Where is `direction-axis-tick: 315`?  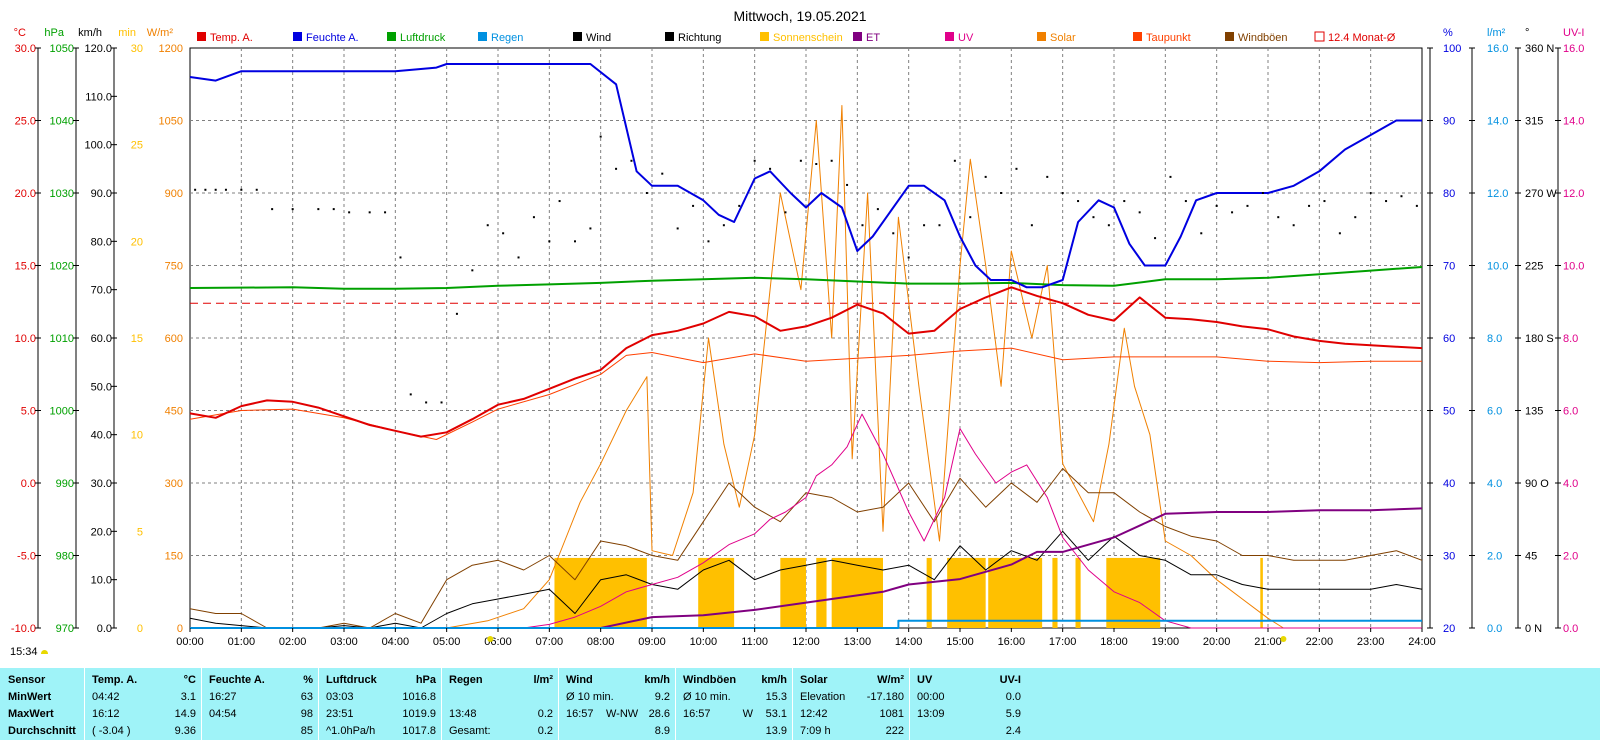
direction-axis-tick: 315 is located at coordinates (1534, 122).